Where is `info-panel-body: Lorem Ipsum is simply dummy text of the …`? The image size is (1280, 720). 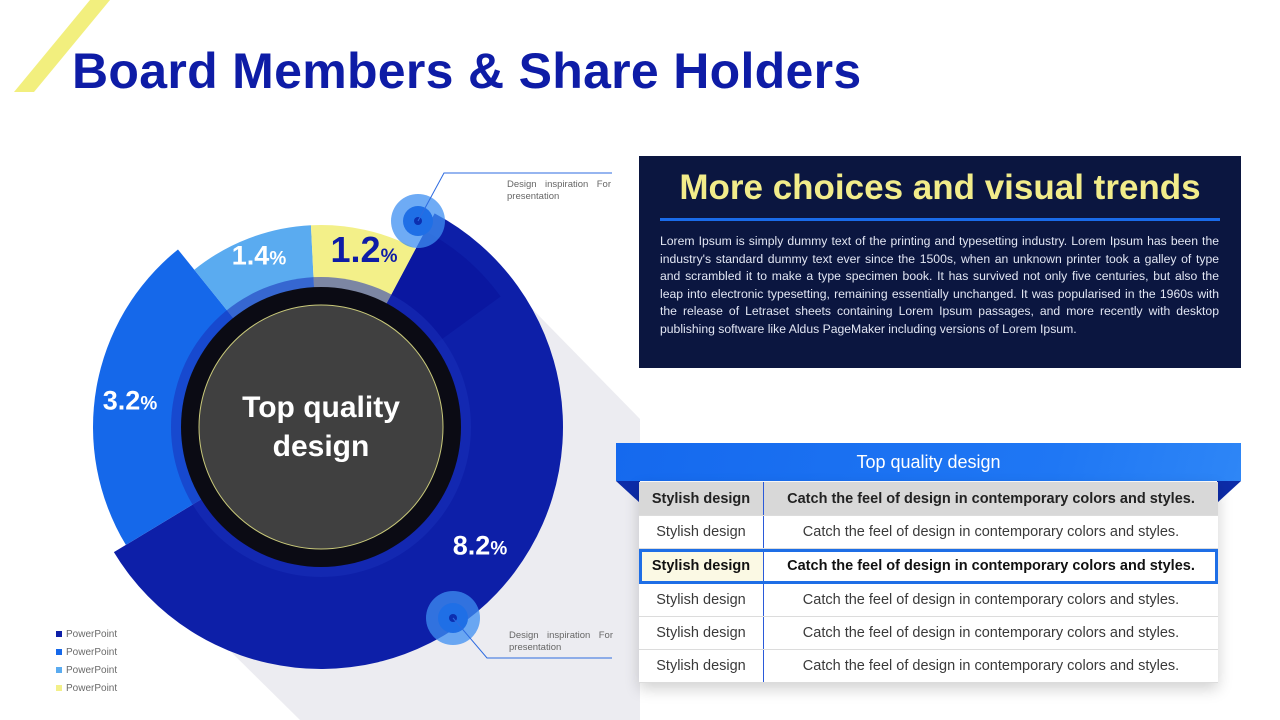 info-panel-body: Lorem Ipsum is simply dummy text of the … is located at coordinates (939, 285).